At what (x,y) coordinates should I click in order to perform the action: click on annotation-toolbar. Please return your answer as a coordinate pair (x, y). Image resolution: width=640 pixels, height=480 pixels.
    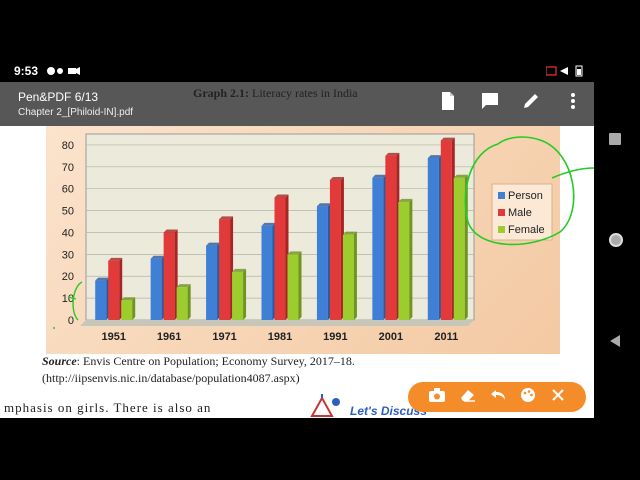
    Looking at the image, I should click on (497, 397).